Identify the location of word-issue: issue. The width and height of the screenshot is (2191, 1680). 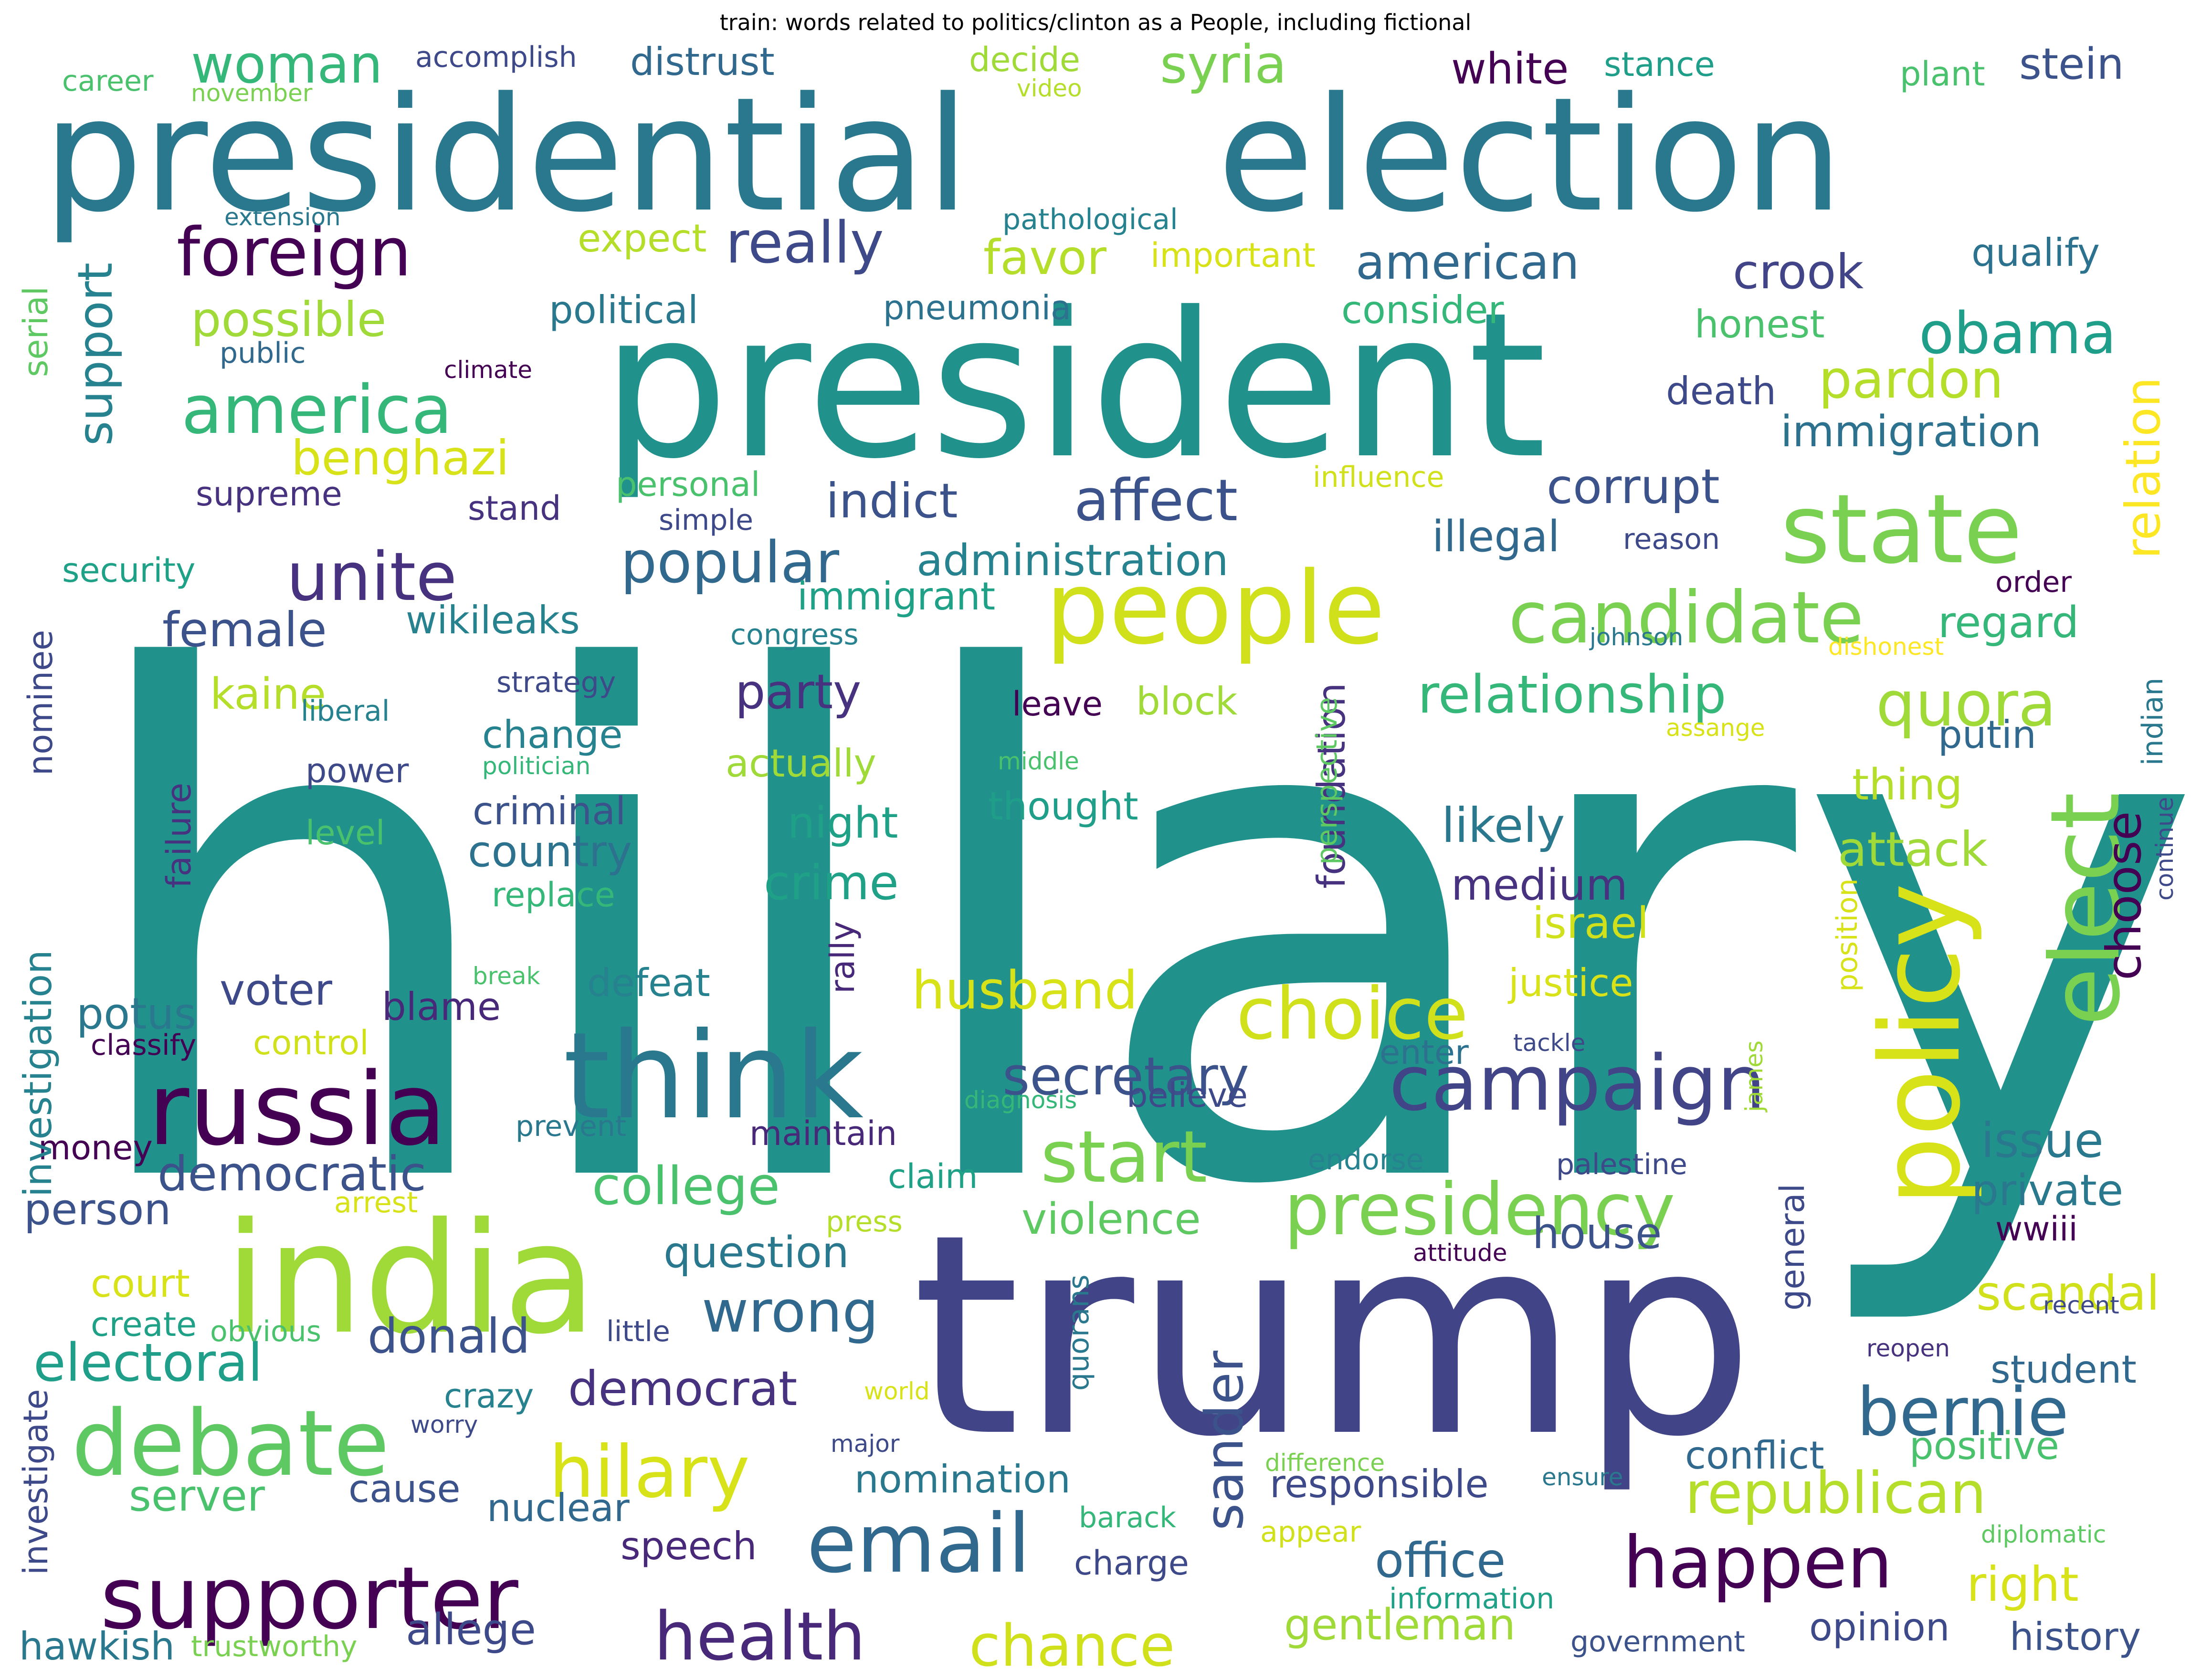
(2043, 1140).